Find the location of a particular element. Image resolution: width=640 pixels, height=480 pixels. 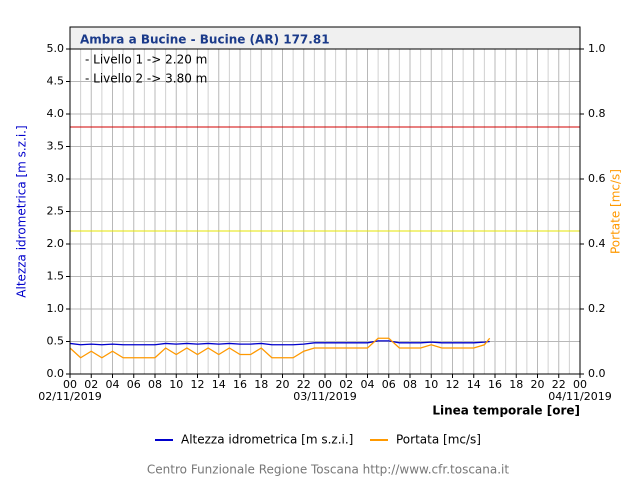

y-tick-label: 0.0 is located at coordinates (56, 373).